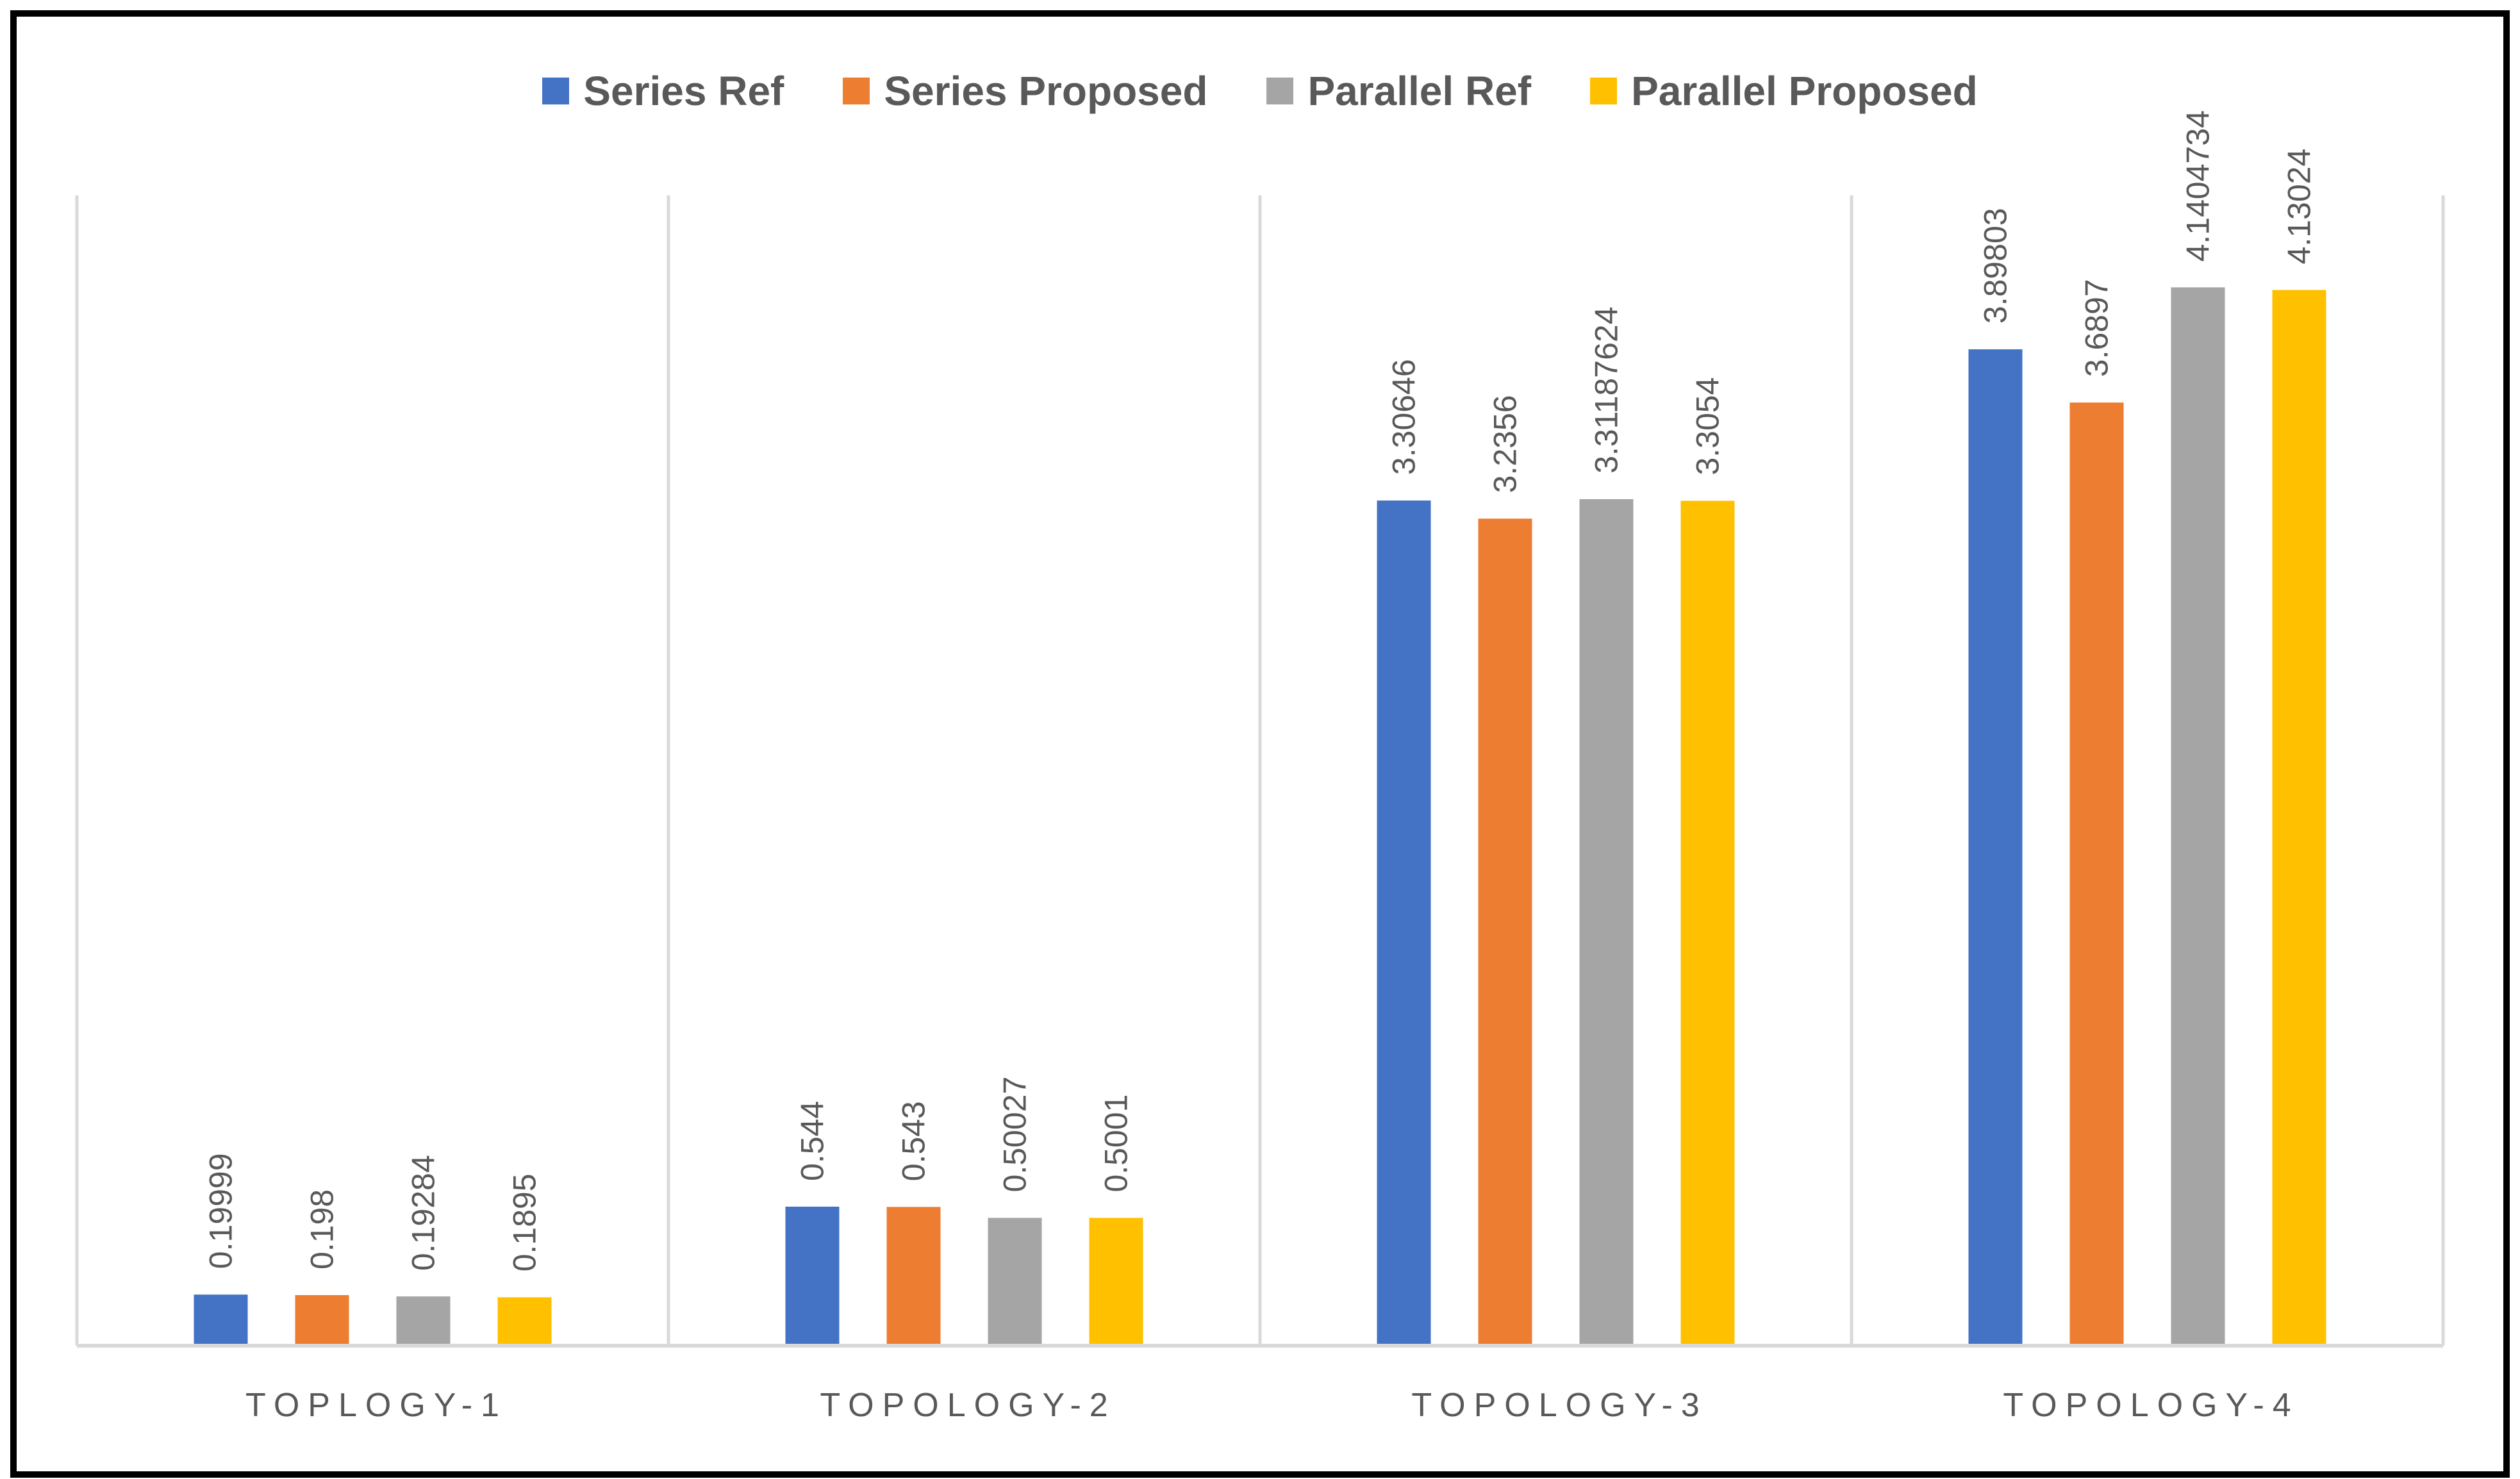 This screenshot has height=1479, width=2520. What do you see at coordinates (2151, 1405) in the screenshot?
I see `x-tick-label-4: TOPOLOGY-4` at bounding box center [2151, 1405].